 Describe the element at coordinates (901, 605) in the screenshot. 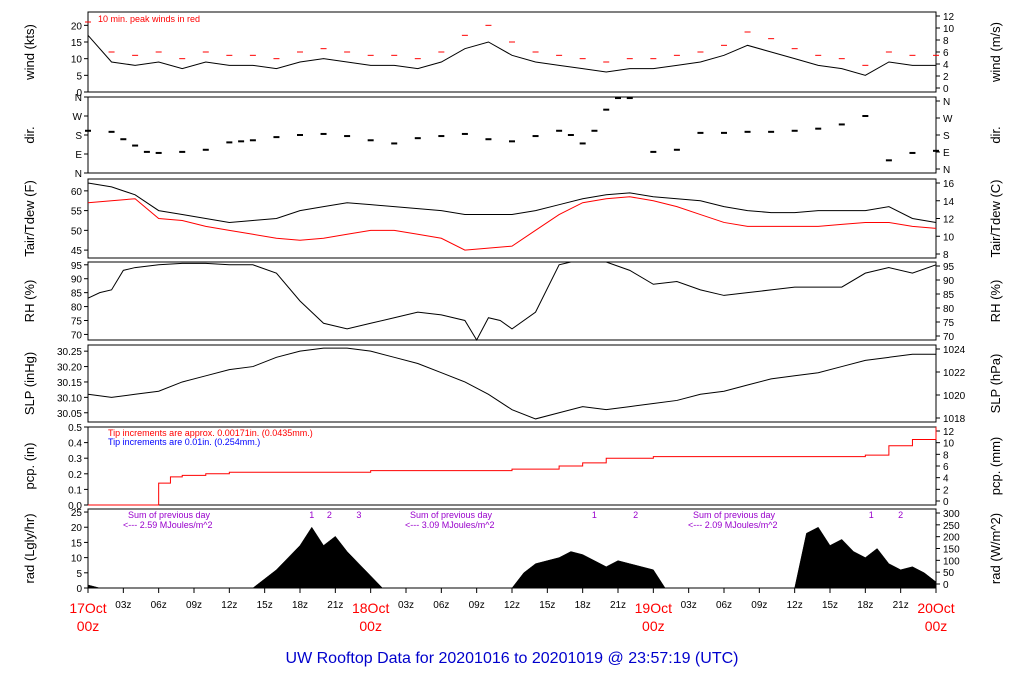

I see `xtick-label: 21z` at that location.